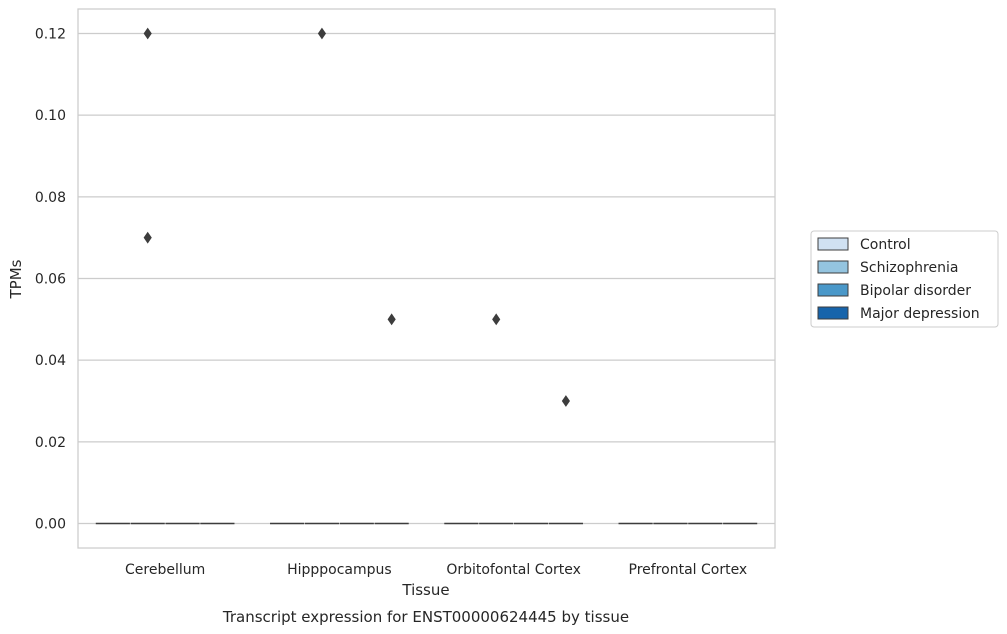 This screenshot has height=634, width=1007. What do you see at coordinates (165, 570) in the screenshot?
I see `x-tick-label: Cerebellum` at bounding box center [165, 570].